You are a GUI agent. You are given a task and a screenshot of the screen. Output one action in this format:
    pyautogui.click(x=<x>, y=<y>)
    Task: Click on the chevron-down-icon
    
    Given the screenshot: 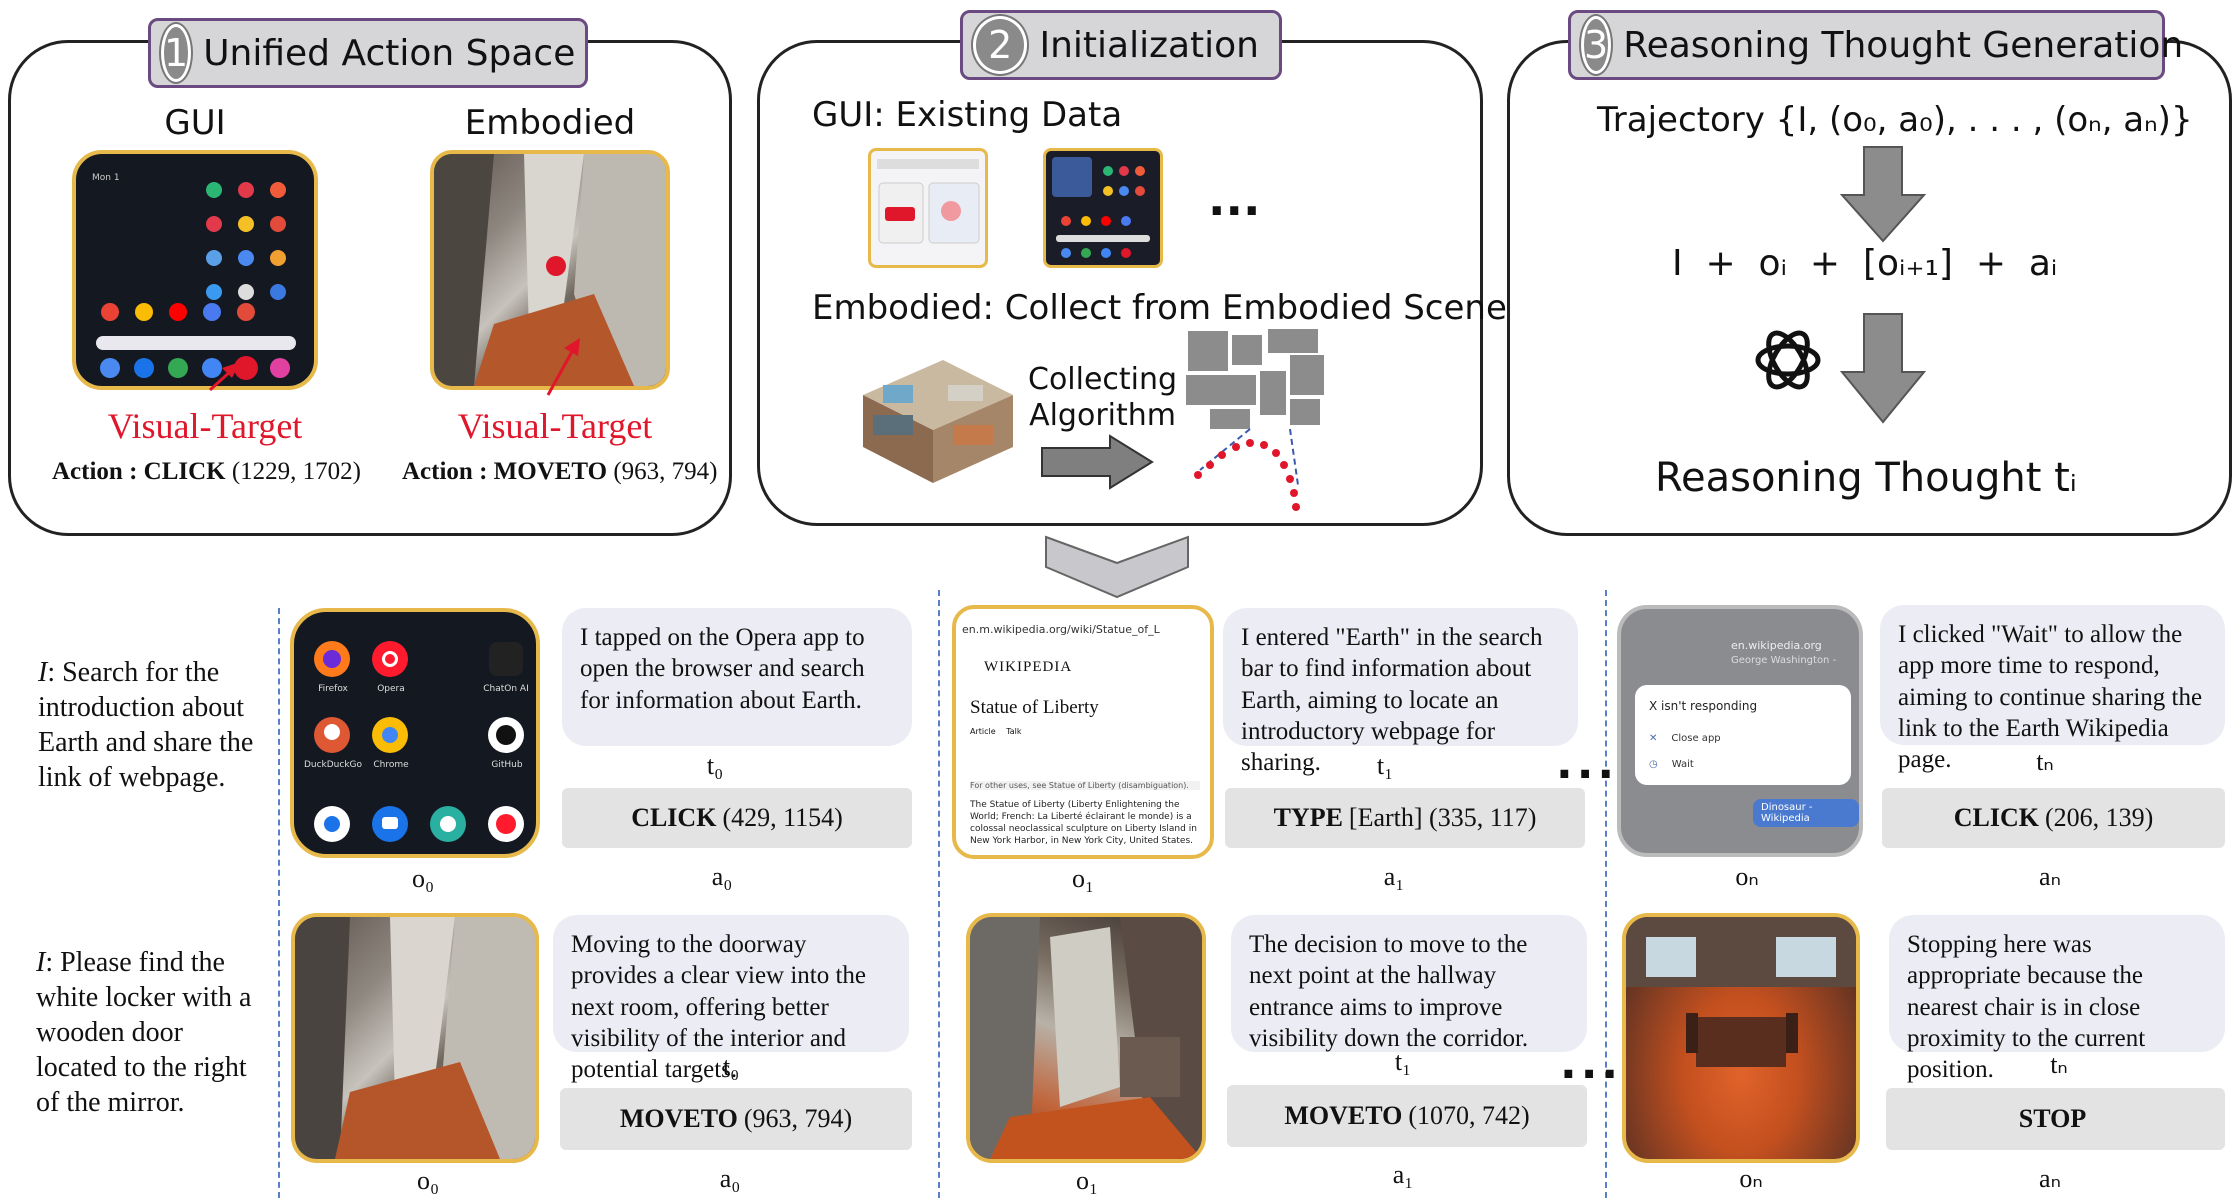 What is the action you would take?
    pyautogui.click(x=1117, y=567)
    